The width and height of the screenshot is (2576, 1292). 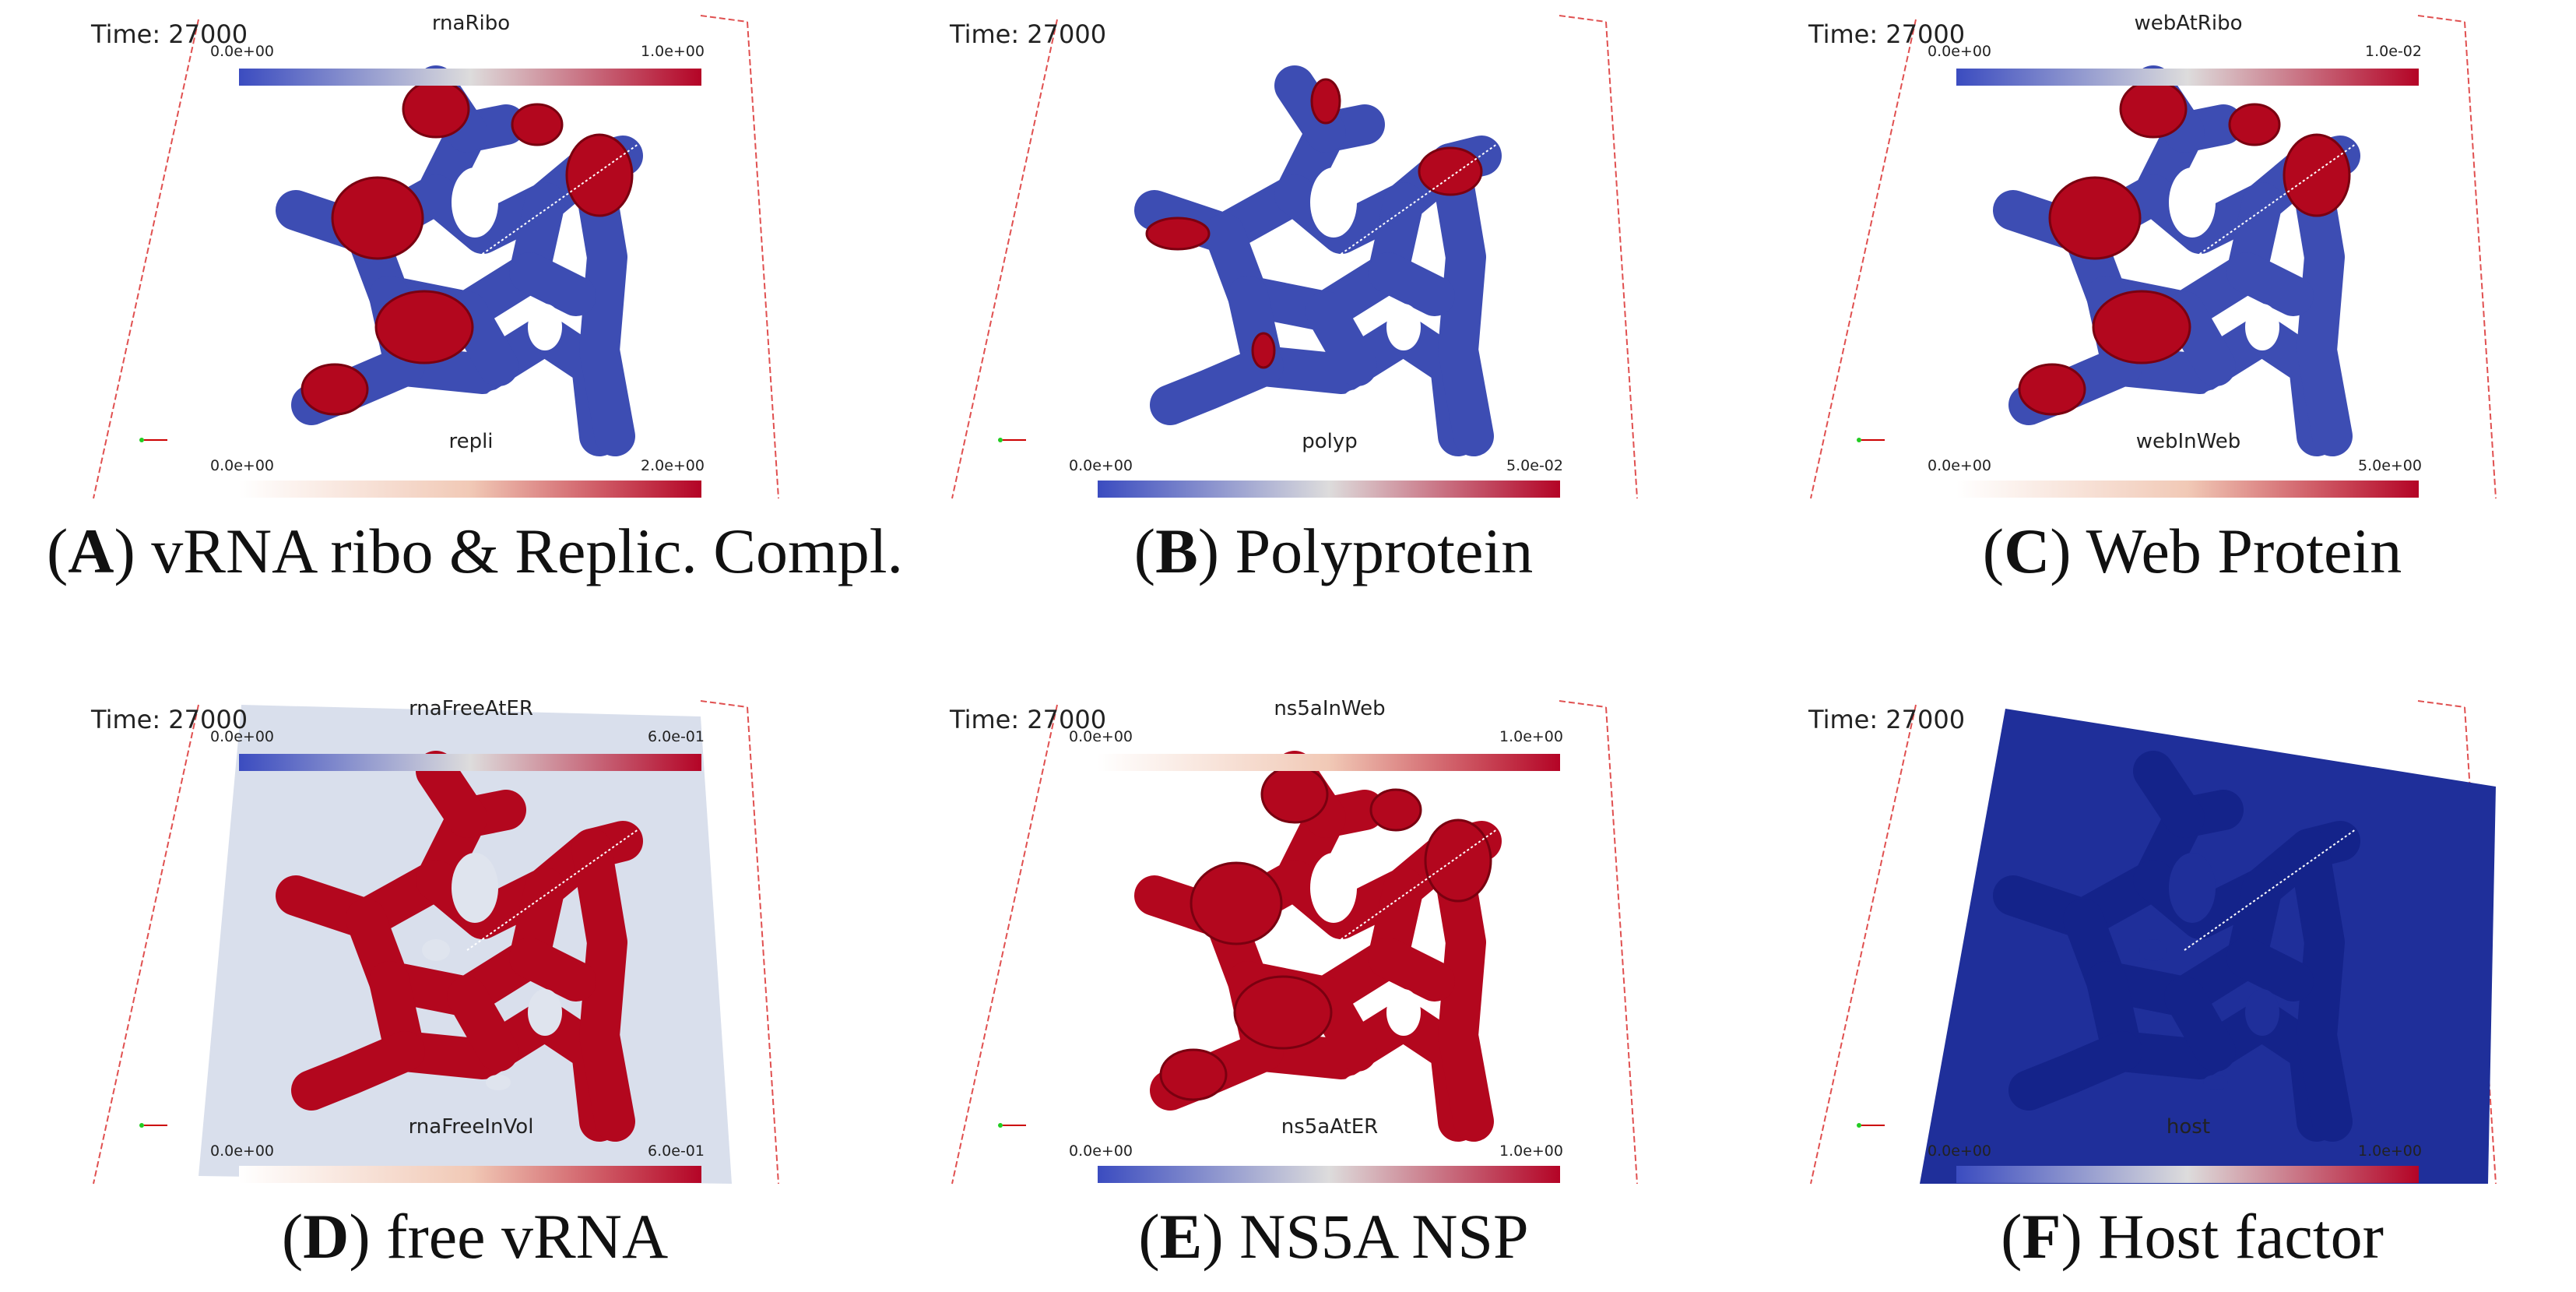 What do you see at coordinates (2189, 23) in the screenshot?
I see `colorbar-title: webAtRibo` at bounding box center [2189, 23].